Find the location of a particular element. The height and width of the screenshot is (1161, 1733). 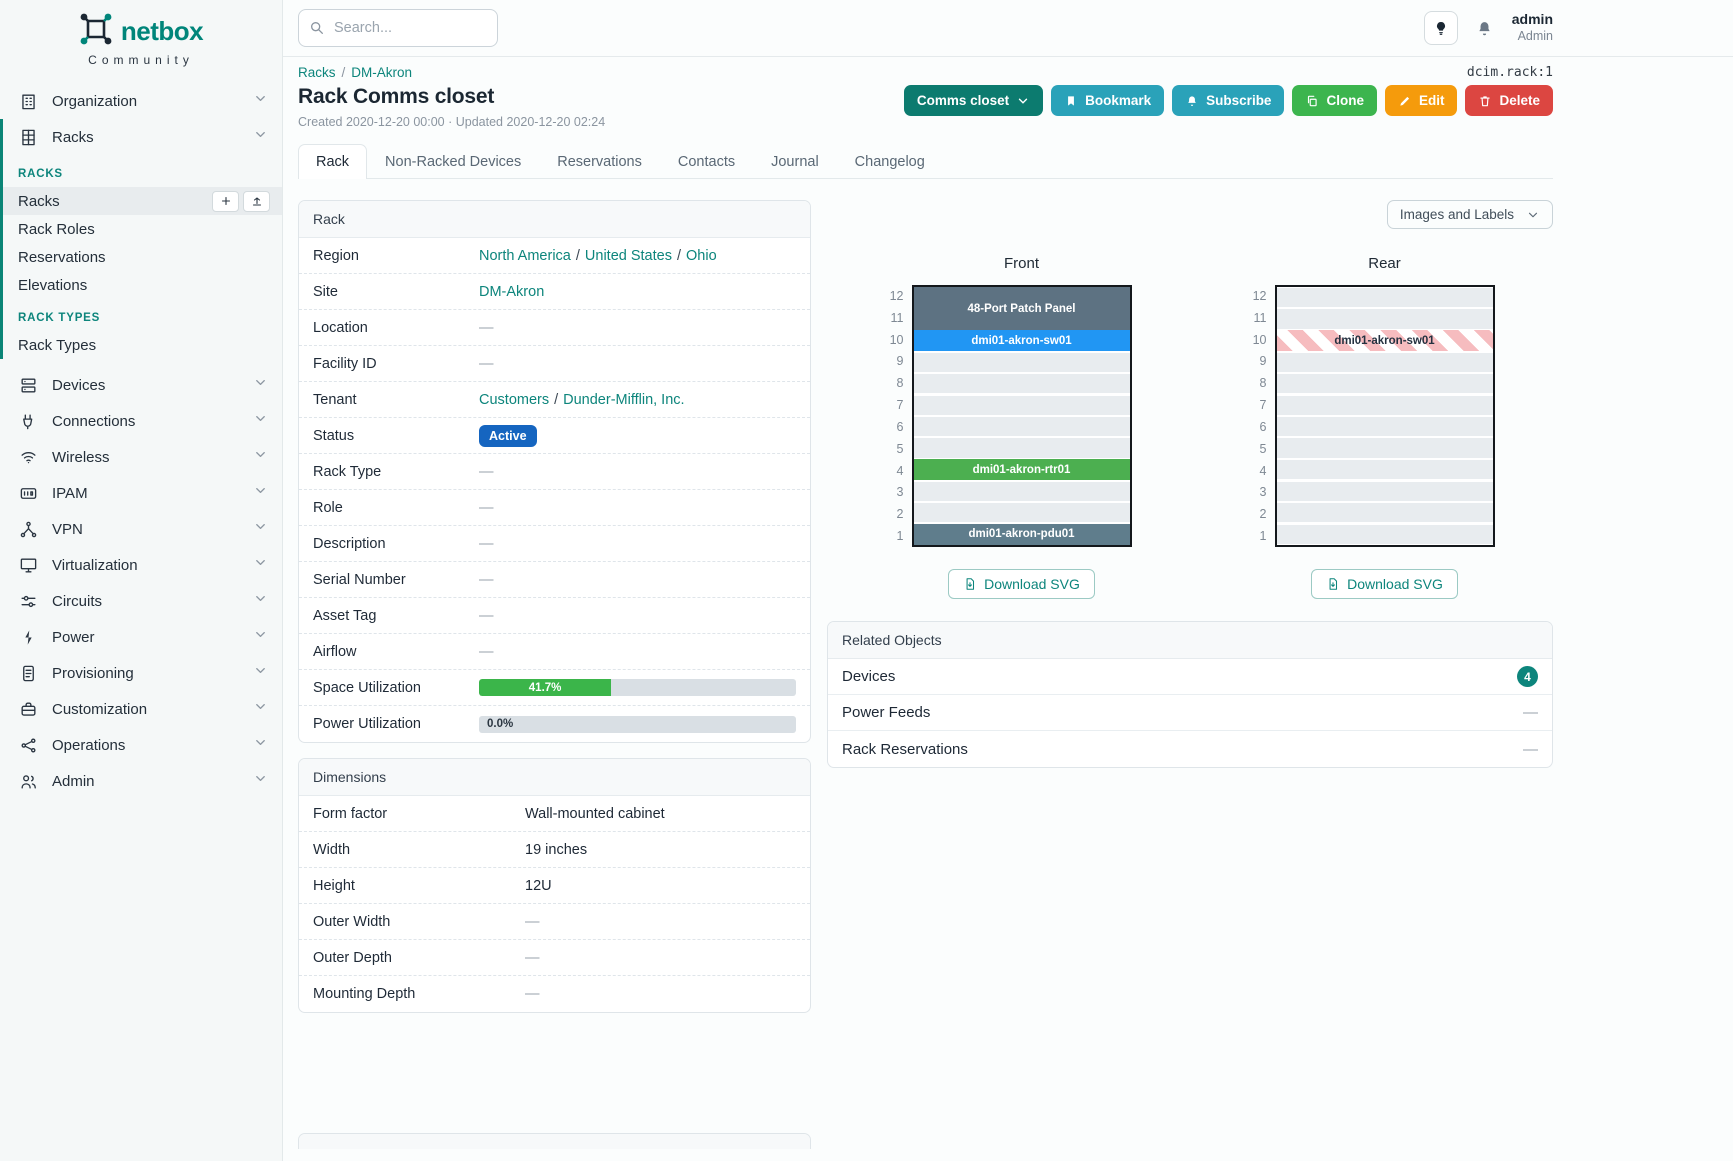

sidebar-item-customization: Customization is located at coordinates (141, 709).